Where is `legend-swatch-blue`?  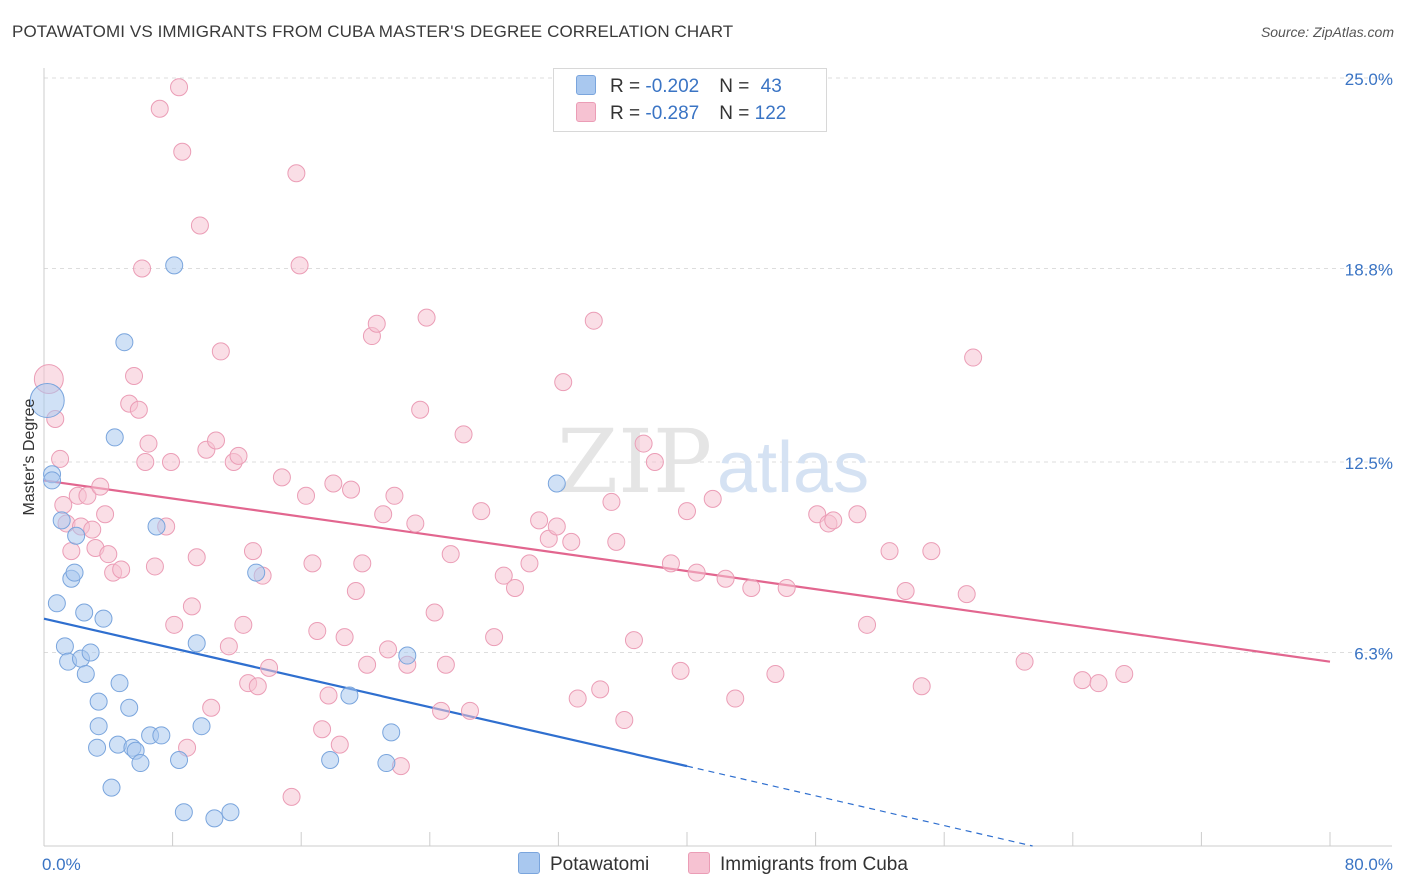 legend-swatch-blue is located at coordinates (586, 85).